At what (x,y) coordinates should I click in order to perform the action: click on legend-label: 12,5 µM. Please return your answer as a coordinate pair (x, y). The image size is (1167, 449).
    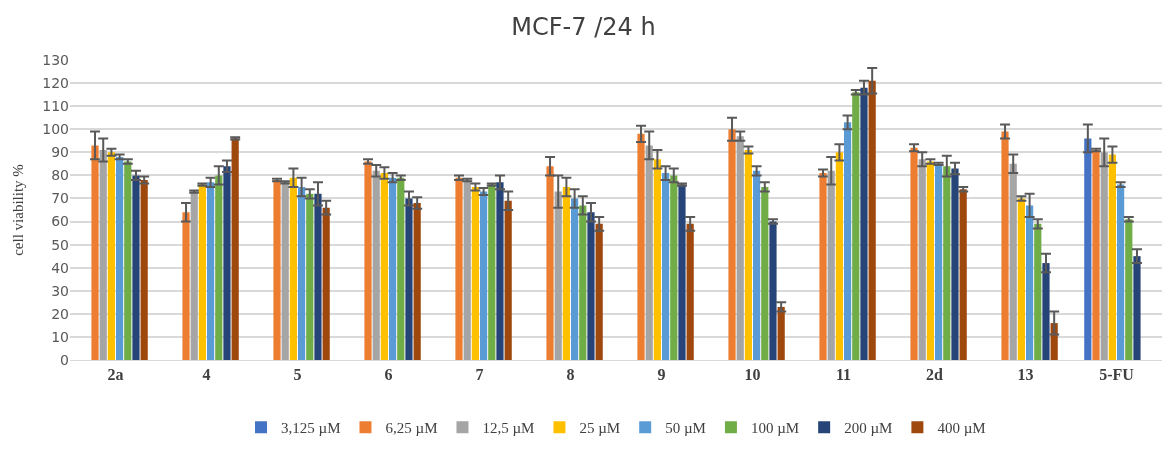
    Looking at the image, I should click on (508, 428).